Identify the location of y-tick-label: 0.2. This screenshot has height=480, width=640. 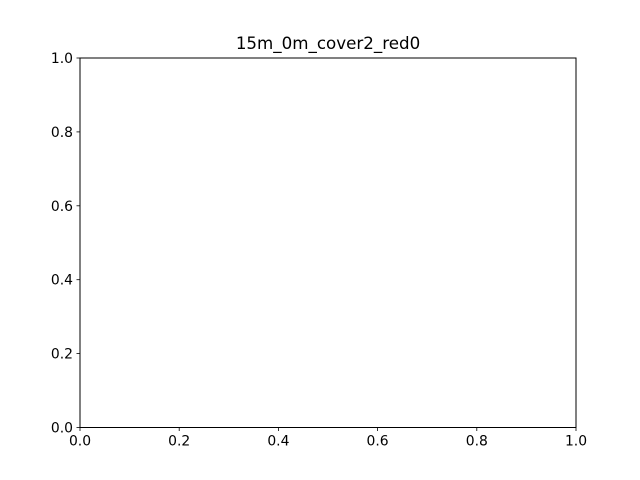
(62, 355).